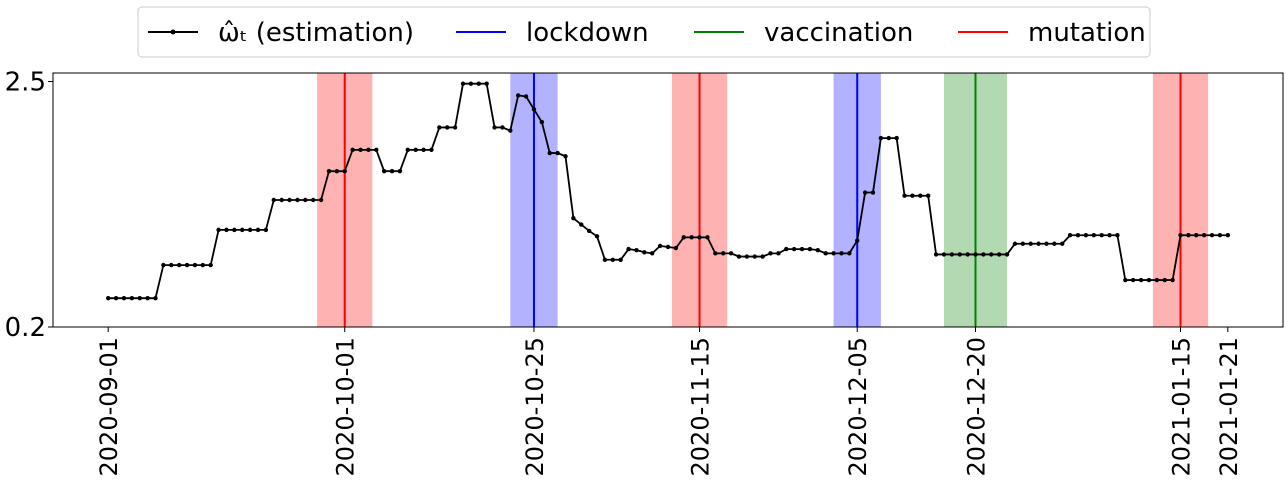 The image size is (1288, 487). What do you see at coordinates (1182, 406) in the screenshot?
I see `x-tick-label: 2021-01-15` at bounding box center [1182, 406].